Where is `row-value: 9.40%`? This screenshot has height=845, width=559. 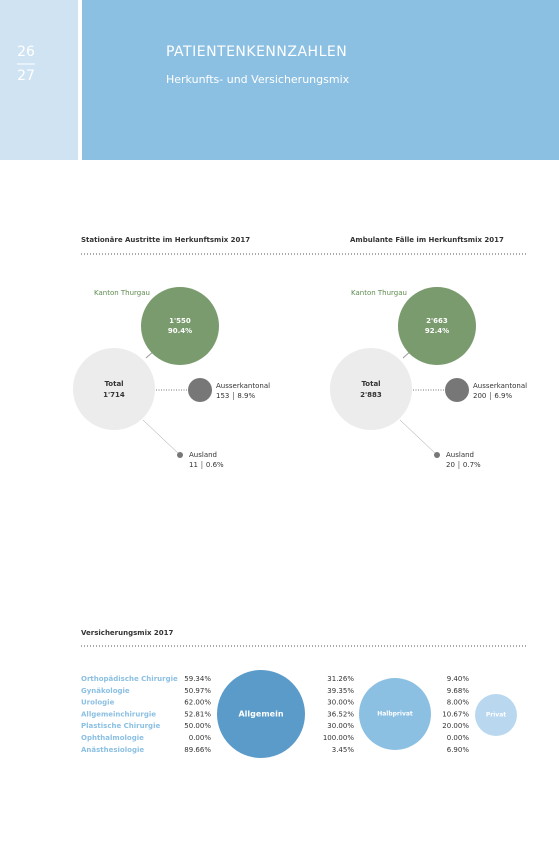
row-value: 9.40% is located at coordinates (458, 679).